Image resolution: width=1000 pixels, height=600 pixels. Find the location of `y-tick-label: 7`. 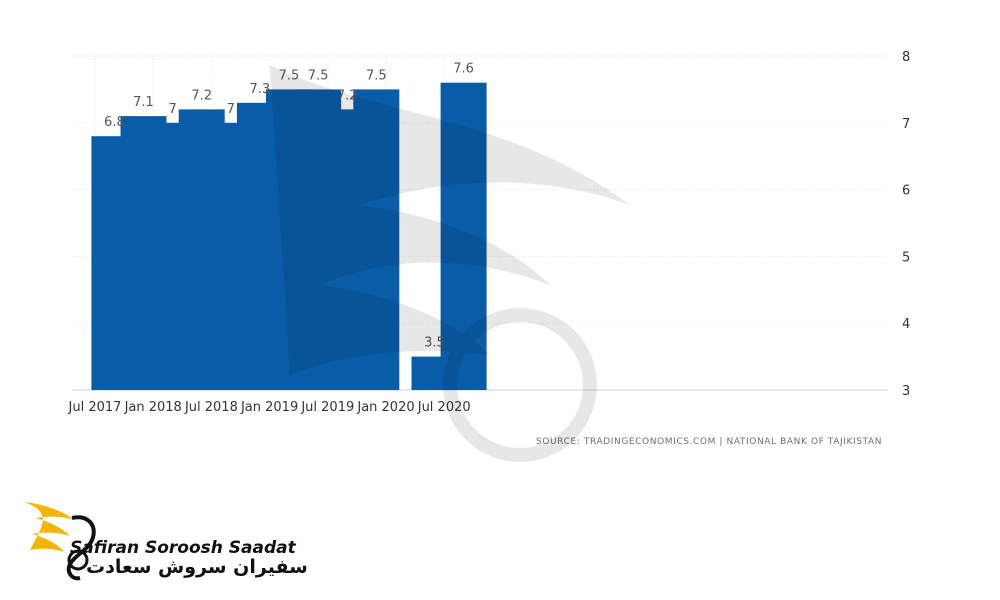

y-tick-label: 7 is located at coordinates (906, 124).